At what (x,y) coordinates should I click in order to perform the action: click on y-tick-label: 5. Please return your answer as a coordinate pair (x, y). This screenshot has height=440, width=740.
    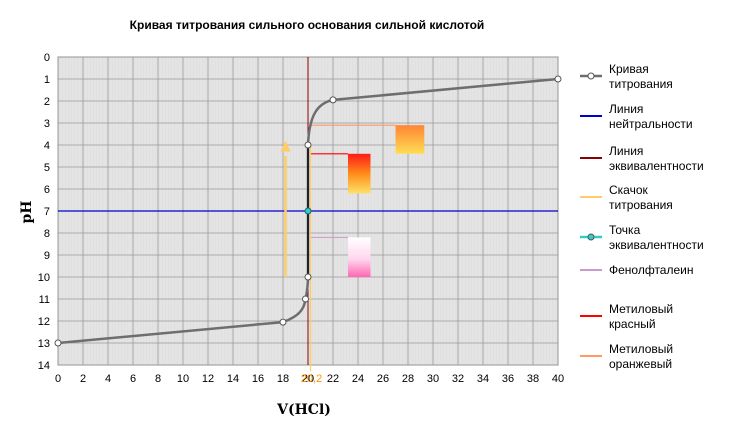
    Looking at the image, I should click on (47, 168).